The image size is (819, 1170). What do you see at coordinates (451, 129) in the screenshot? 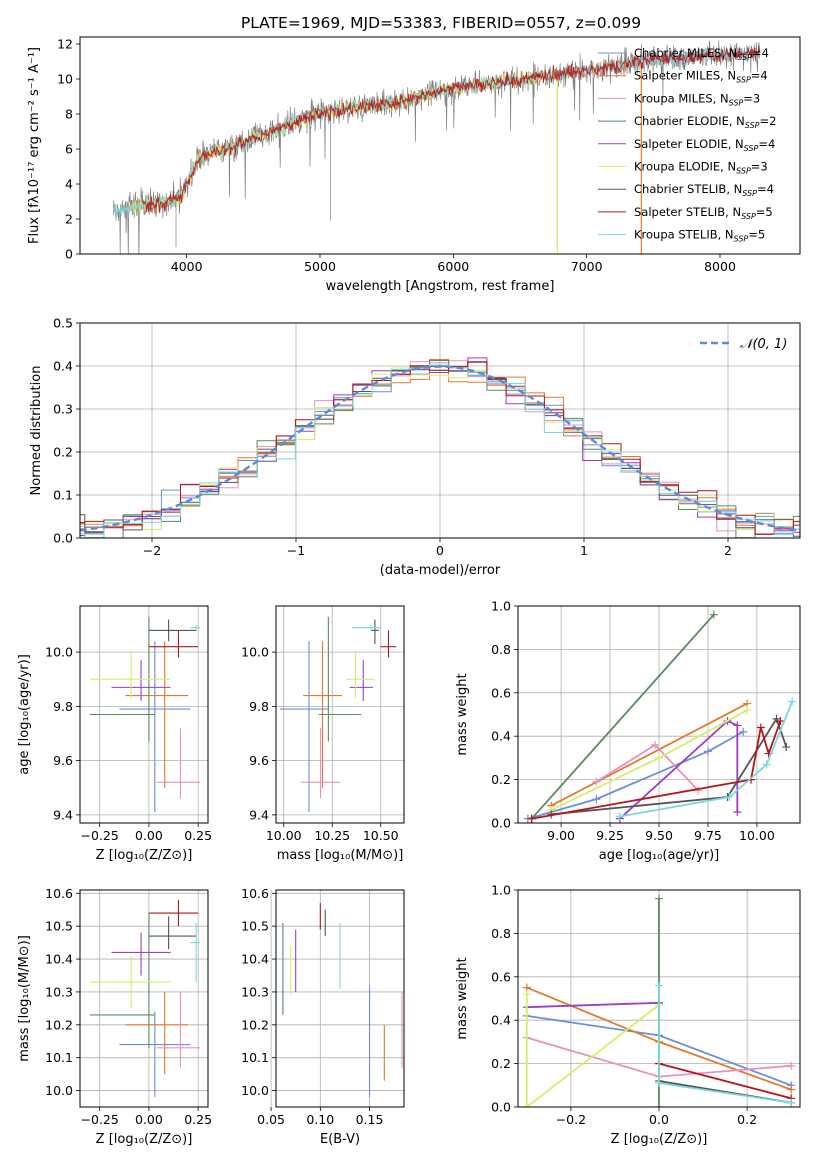
I see `spectrum-model-line` at bounding box center [451, 129].